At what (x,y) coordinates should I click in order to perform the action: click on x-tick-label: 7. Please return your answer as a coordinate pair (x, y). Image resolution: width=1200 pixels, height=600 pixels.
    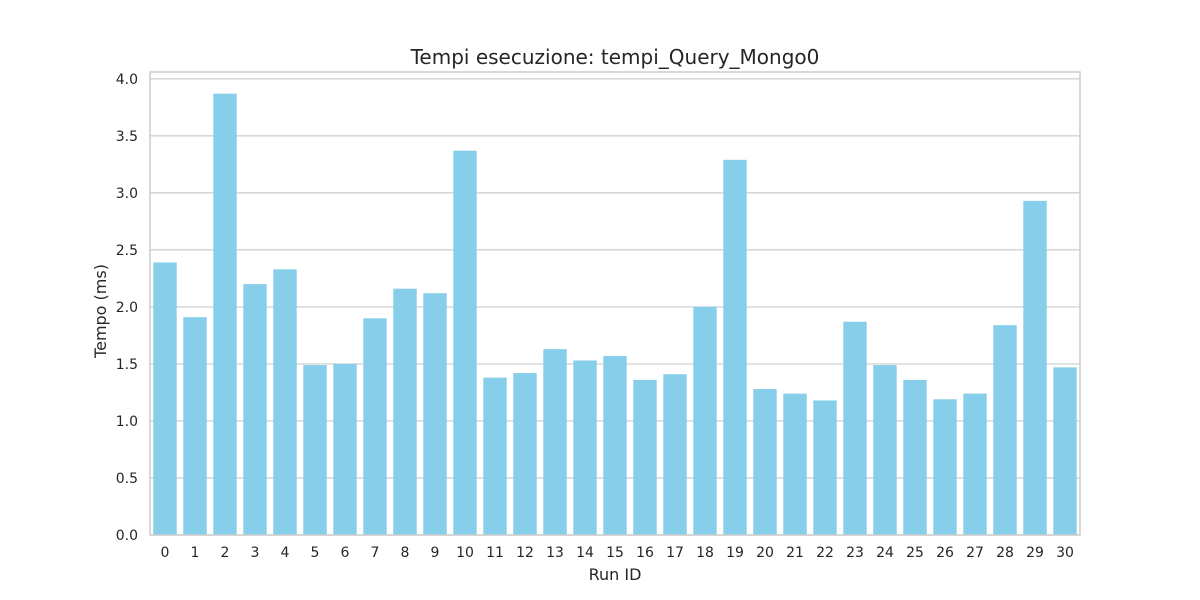
    Looking at the image, I should click on (375, 553).